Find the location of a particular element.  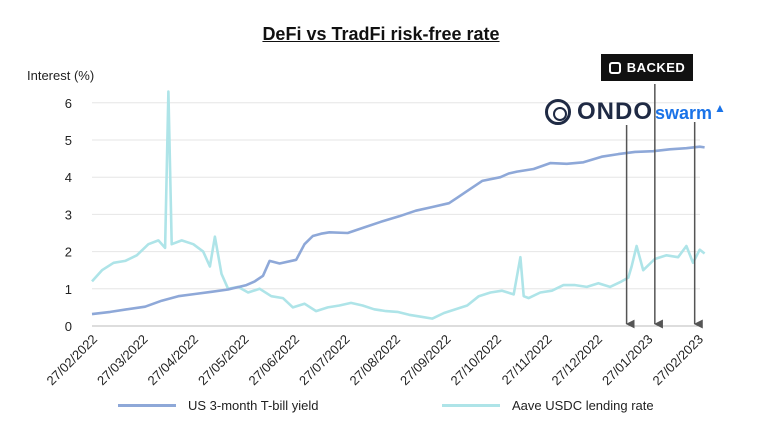

x-tick-label: 27/03/2022 is located at coordinates (122, 360).